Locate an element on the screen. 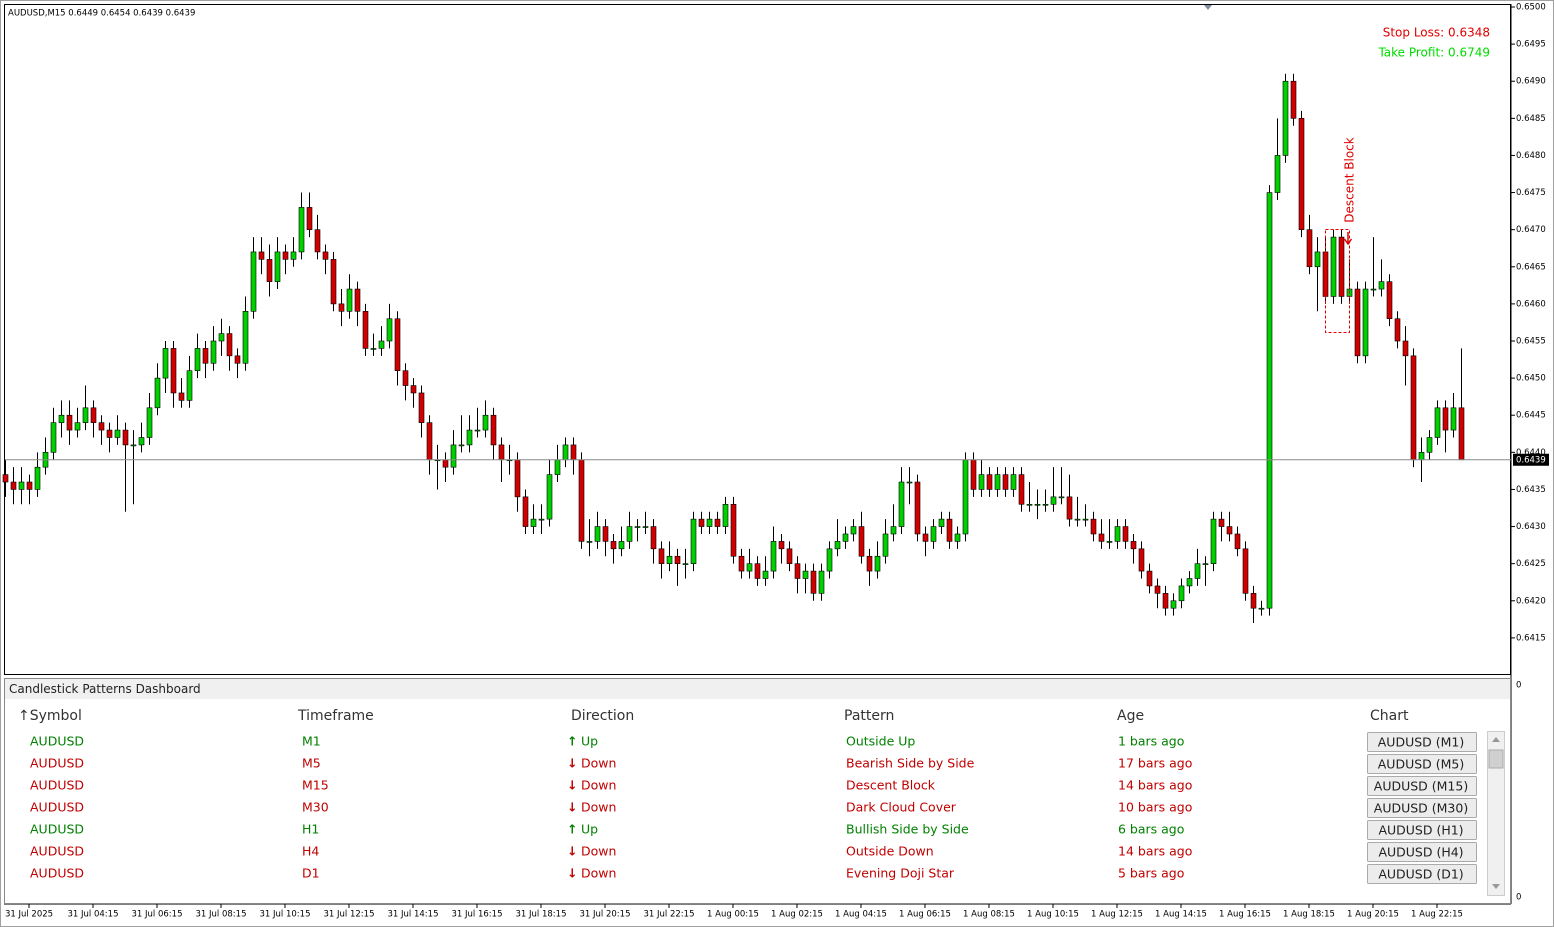 This screenshot has height=927, width=1554. dashboard-titlebar is located at coordinates (757, 689).